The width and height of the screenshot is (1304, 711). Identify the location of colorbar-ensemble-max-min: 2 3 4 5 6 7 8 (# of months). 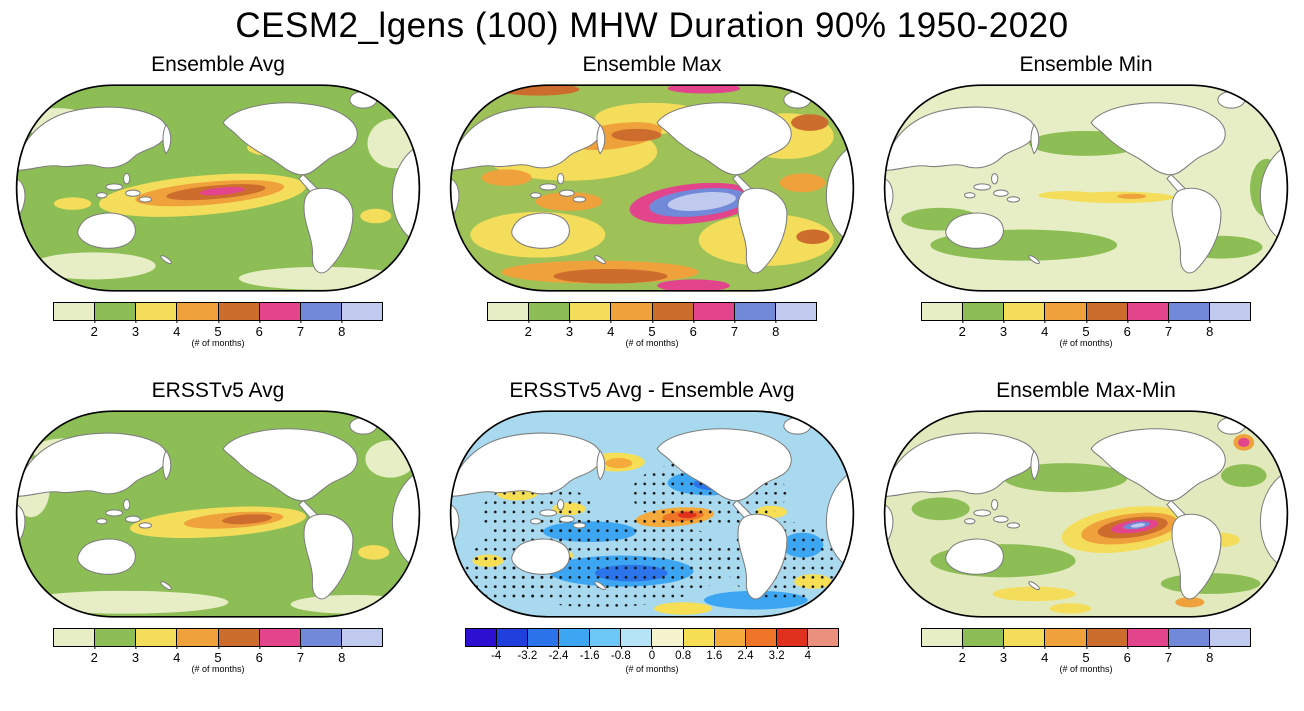
(1086, 651).